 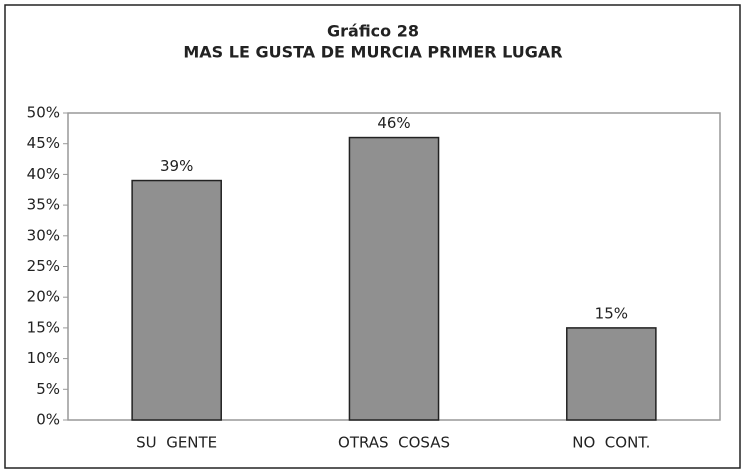 What do you see at coordinates (43, 358) in the screenshot?
I see `y-tick-label: 10%` at bounding box center [43, 358].